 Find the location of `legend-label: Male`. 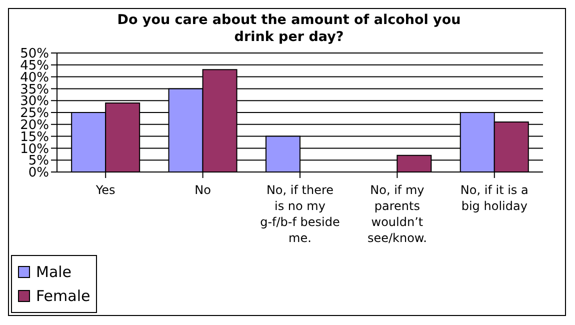

legend-label: Male is located at coordinates (54, 272).